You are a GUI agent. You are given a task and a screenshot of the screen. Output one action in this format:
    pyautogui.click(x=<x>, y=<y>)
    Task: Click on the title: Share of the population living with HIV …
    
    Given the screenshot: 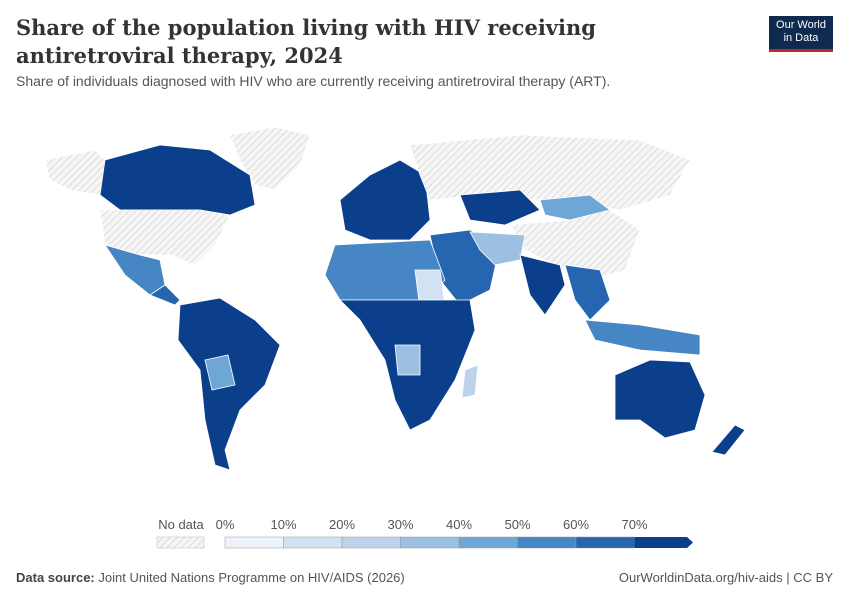 What is the action you would take?
    pyautogui.click(x=306, y=41)
    